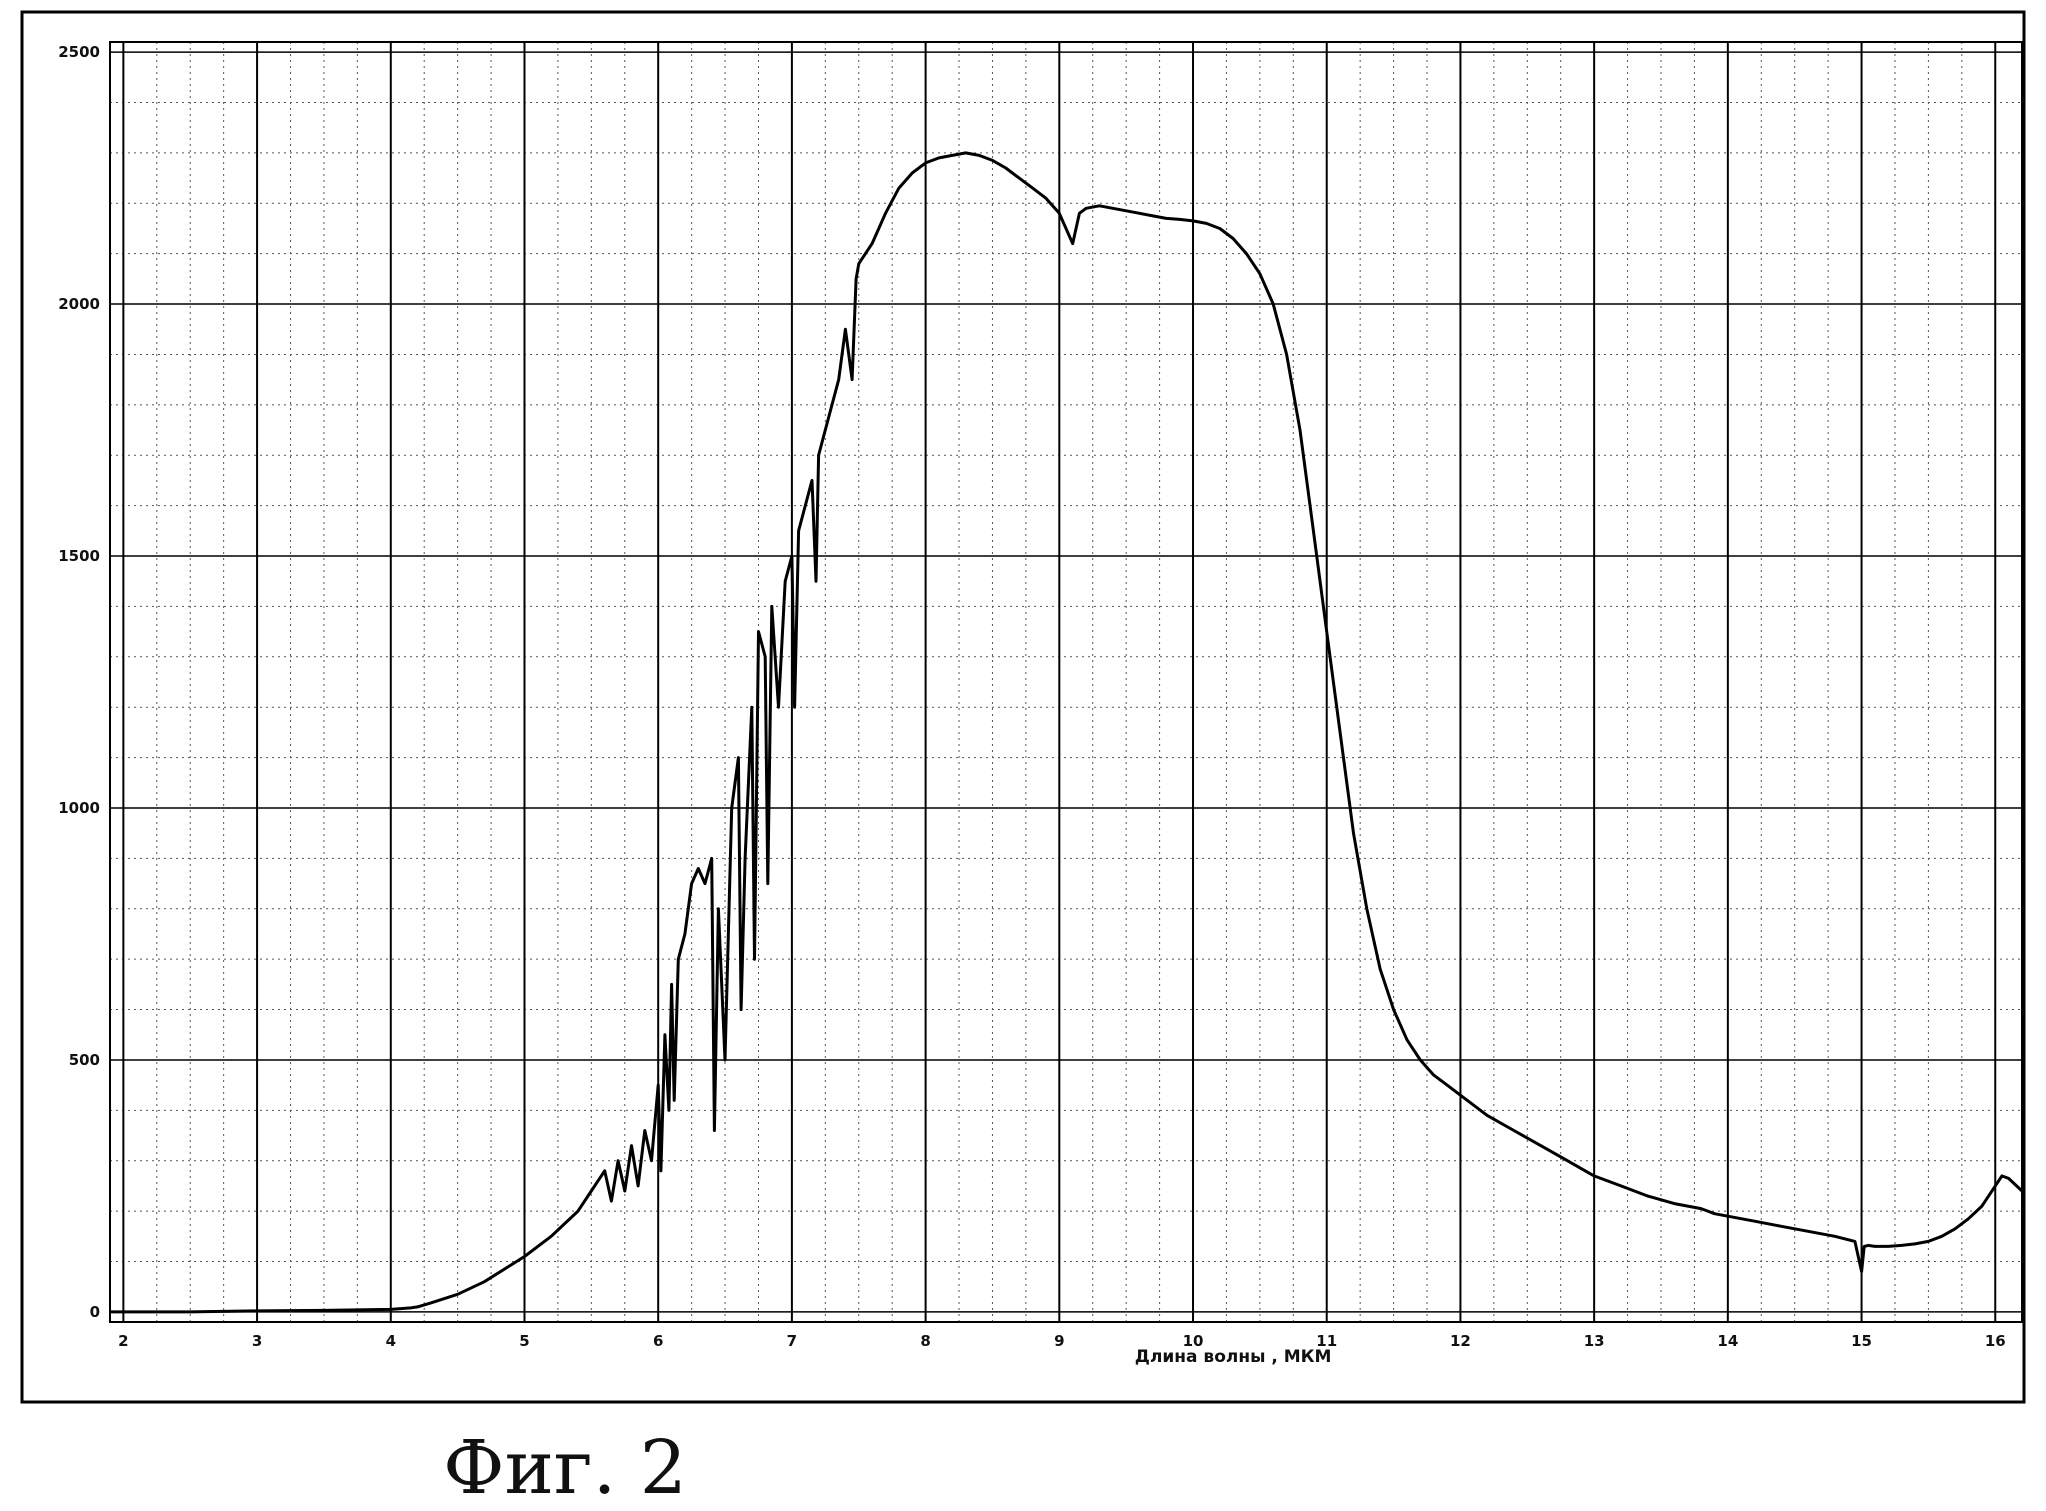 The image size is (2046, 1511). Describe the element at coordinates (257, 1341) in the screenshot. I see `x-tick-label: 3` at that location.